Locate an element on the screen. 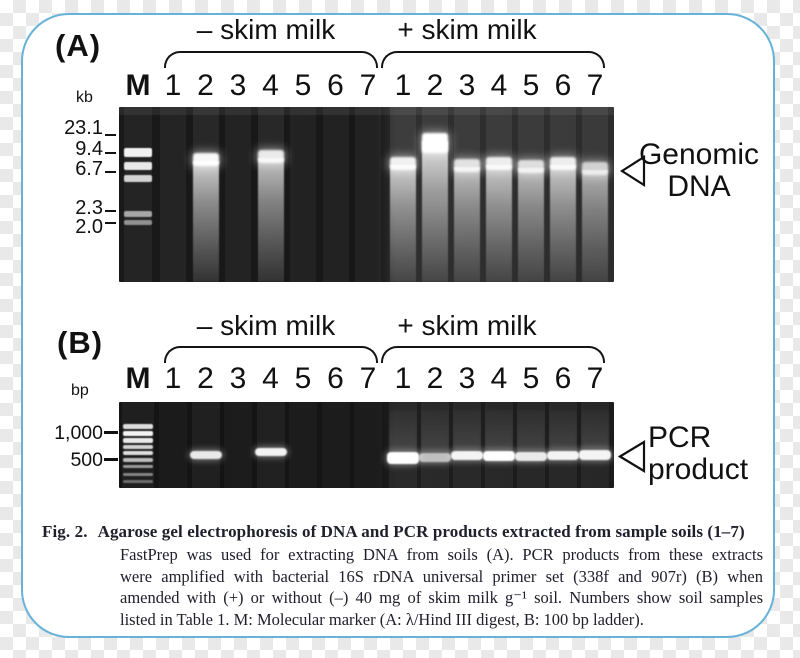  panel-b-marker-500: 500 is located at coordinates (86, 460).